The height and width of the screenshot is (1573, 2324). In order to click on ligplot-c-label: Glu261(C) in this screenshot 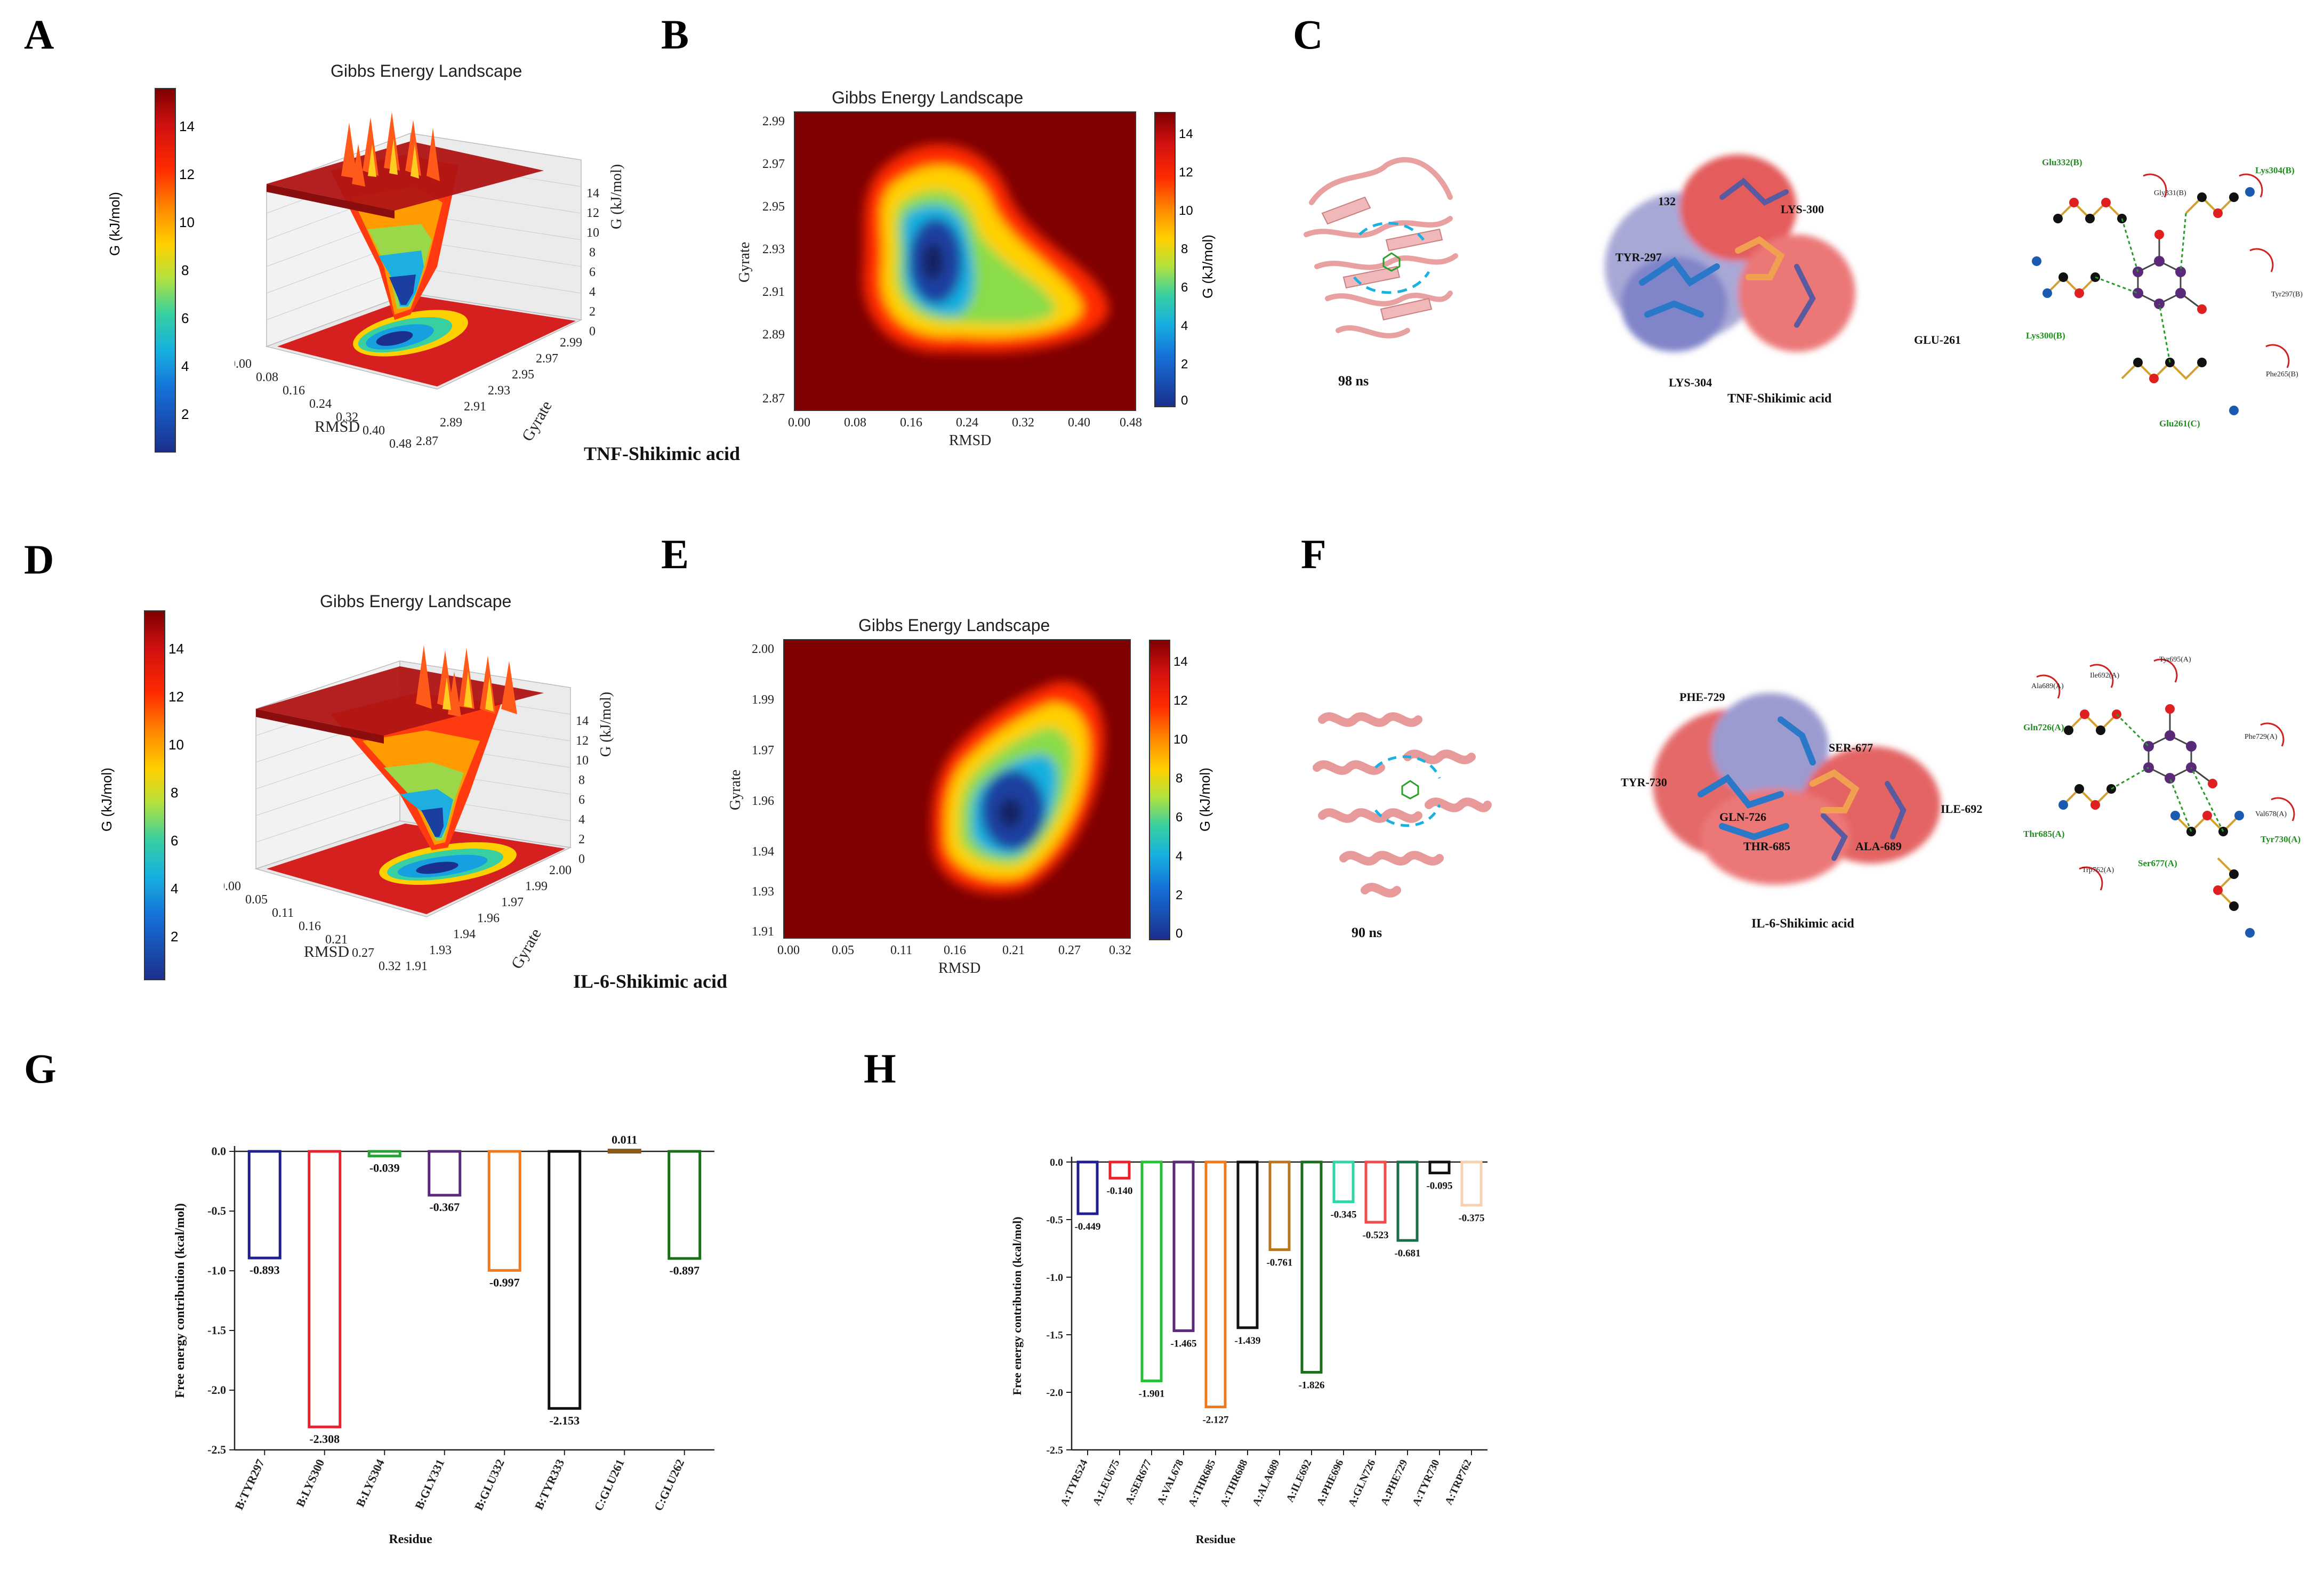, I will do `click(2179, 423)`.